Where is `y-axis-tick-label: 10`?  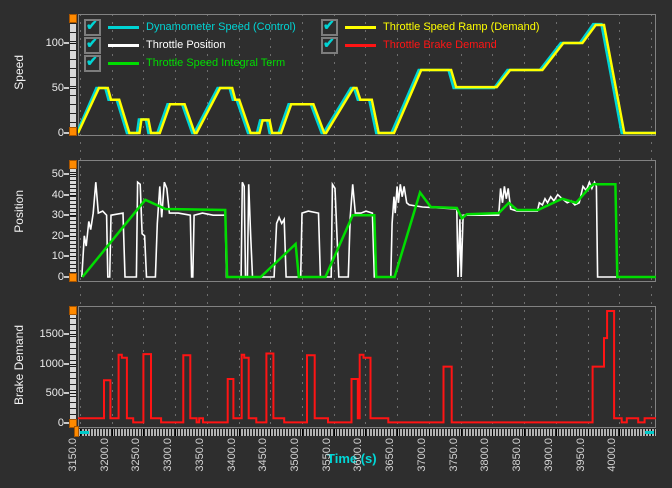
y-axis-tick-label: 10 is located at coordinates (57, 256).